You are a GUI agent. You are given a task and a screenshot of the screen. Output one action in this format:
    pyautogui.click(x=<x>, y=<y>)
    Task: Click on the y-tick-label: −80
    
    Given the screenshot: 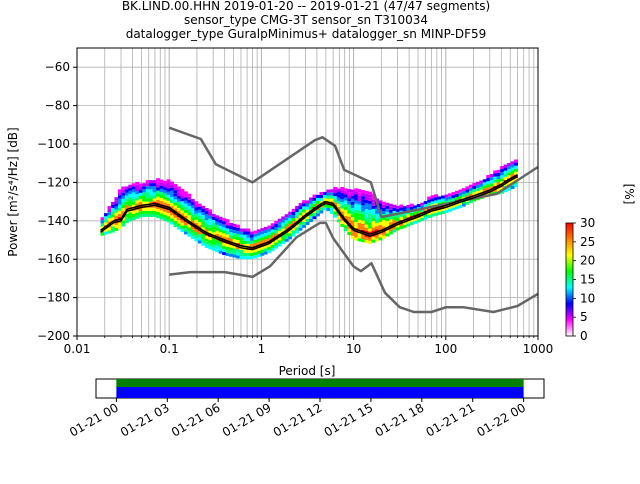 What is the action you would take?
    pyautogui.click(x=57, y=106)
    